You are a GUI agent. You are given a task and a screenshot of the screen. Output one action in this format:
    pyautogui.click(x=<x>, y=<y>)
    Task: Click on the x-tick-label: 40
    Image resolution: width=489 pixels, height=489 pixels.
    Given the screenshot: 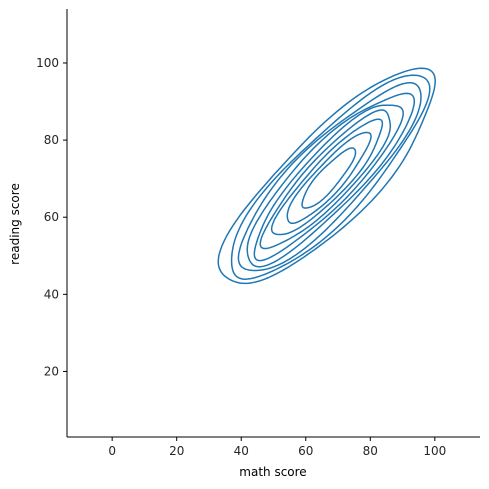 What is the action you would take?
    pyautogui.click(x=241, y=451)
    